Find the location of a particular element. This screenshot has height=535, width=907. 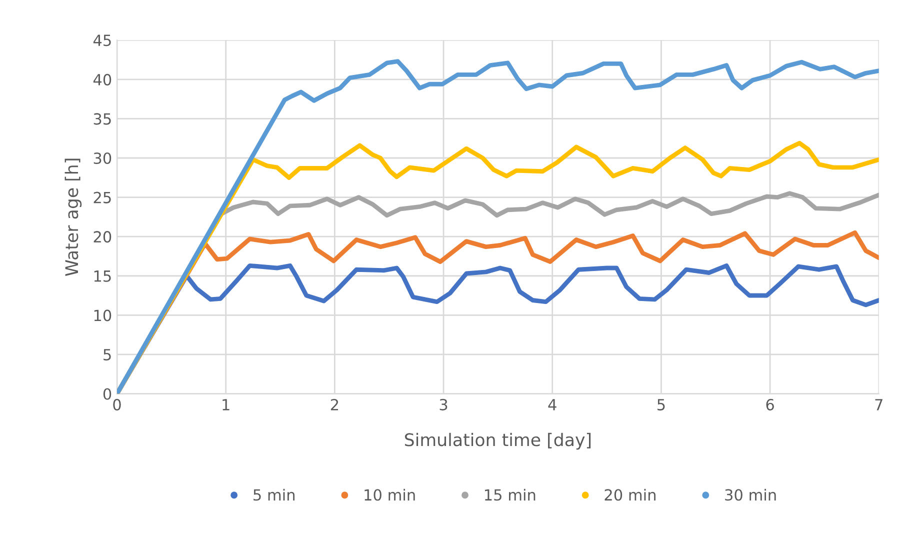

y-tick-label: 10 is located at coordinates (103, 316).